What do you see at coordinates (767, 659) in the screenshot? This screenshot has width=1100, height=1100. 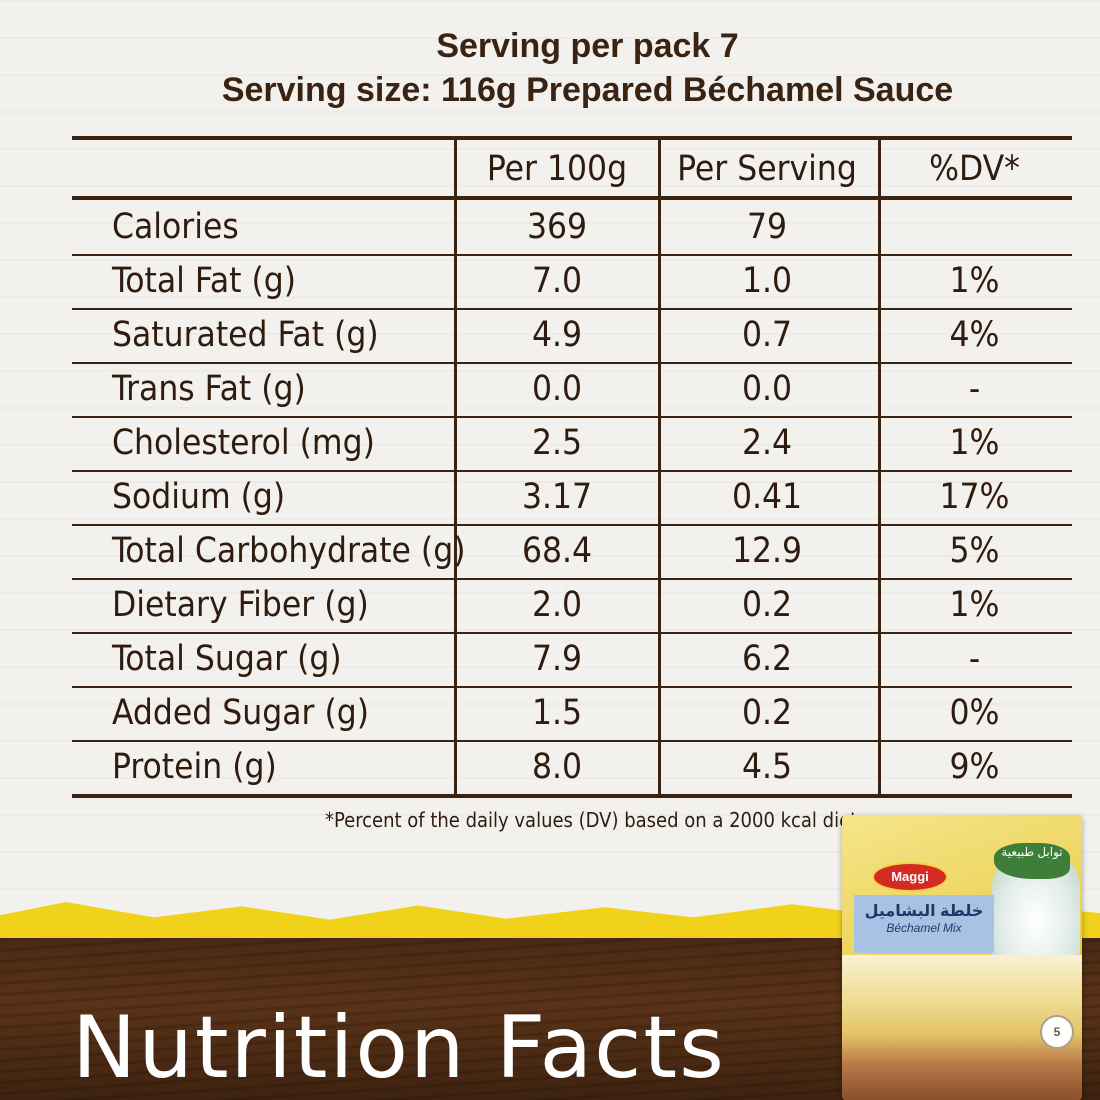 I see `per-serving-value: 6.2` at bounding box center [767, 659].